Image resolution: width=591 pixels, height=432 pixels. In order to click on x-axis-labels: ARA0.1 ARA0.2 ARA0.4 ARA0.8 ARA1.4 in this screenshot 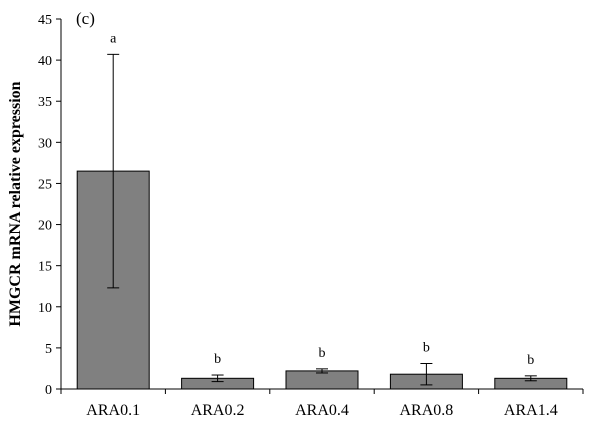, I will do `click(321, 410)`.